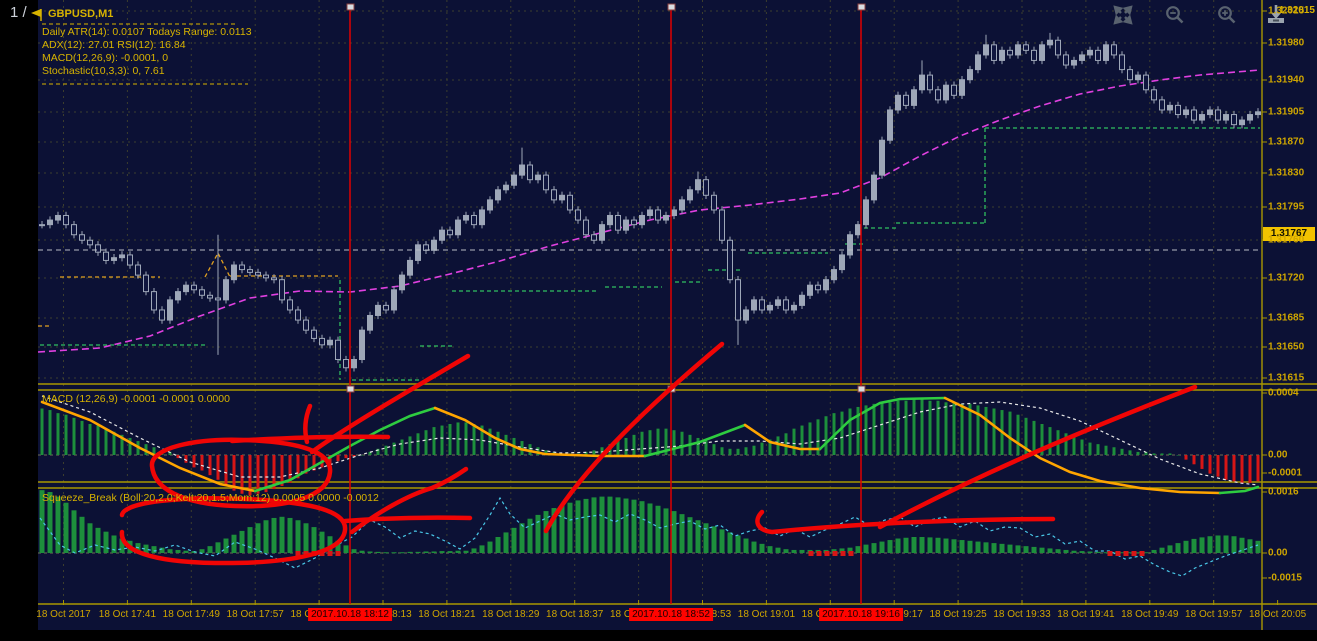  I want to click on vertical-line-time-label: 2017.10.18 18:52, so click(671, 614).